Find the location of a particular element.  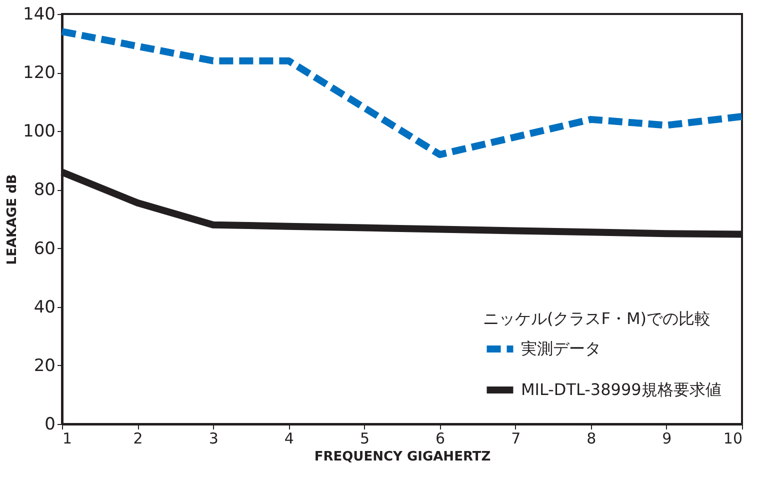

y-tick-label: 100 is located at coordinates (39, 132).